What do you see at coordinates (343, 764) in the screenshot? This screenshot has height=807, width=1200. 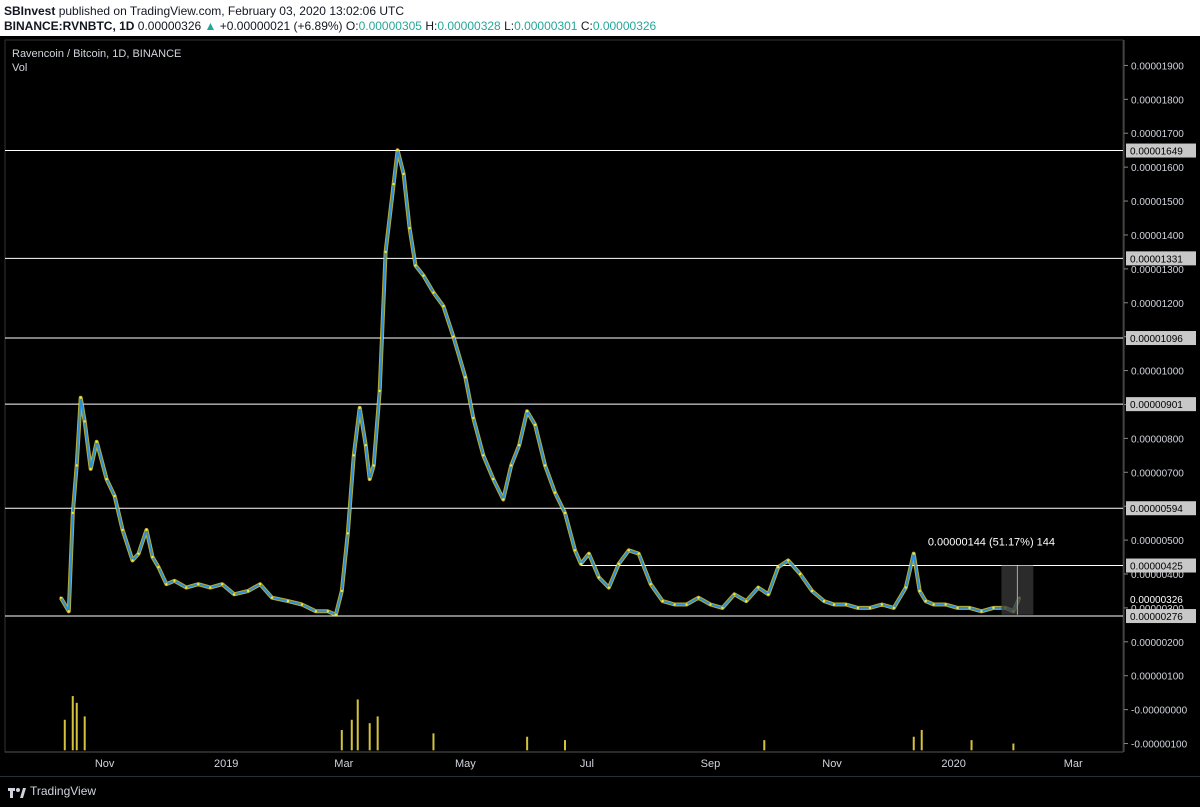 I see `x-tick-label: Mar` at bounding box center [343, 764].